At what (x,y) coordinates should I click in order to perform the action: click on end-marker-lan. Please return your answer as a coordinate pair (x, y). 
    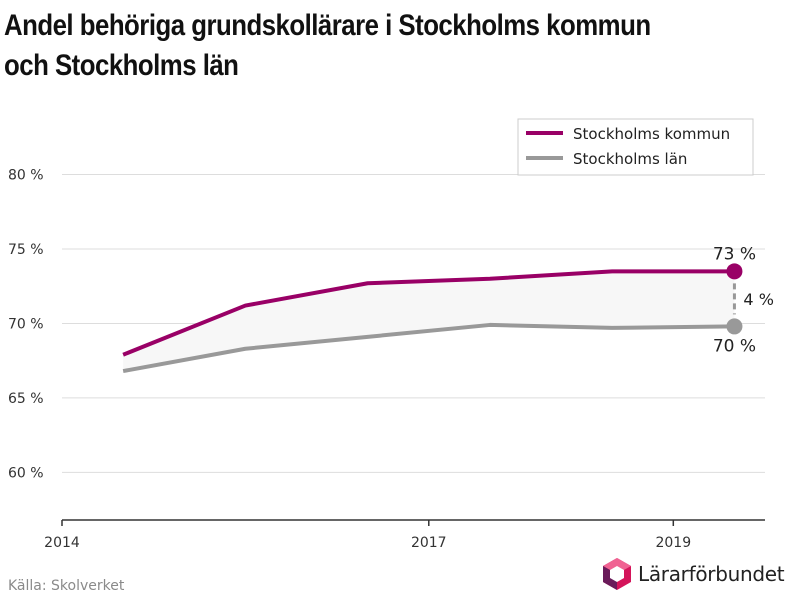
    Looking at the image, I should click on (734, 326).